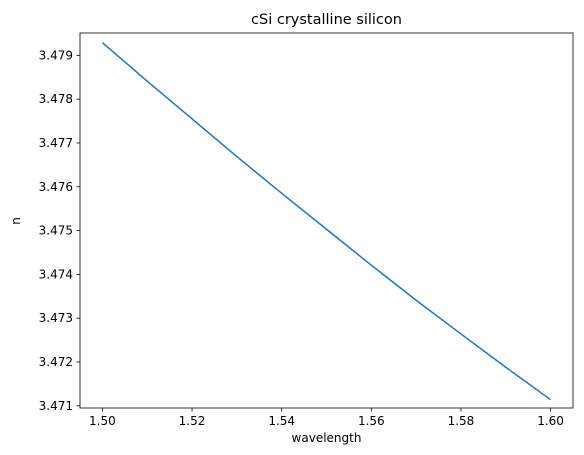 The image size is (584, 455). Describe the element at coordinates (56, 362) in the screenshot. I see `y-tick-label: 3.472` at that location.